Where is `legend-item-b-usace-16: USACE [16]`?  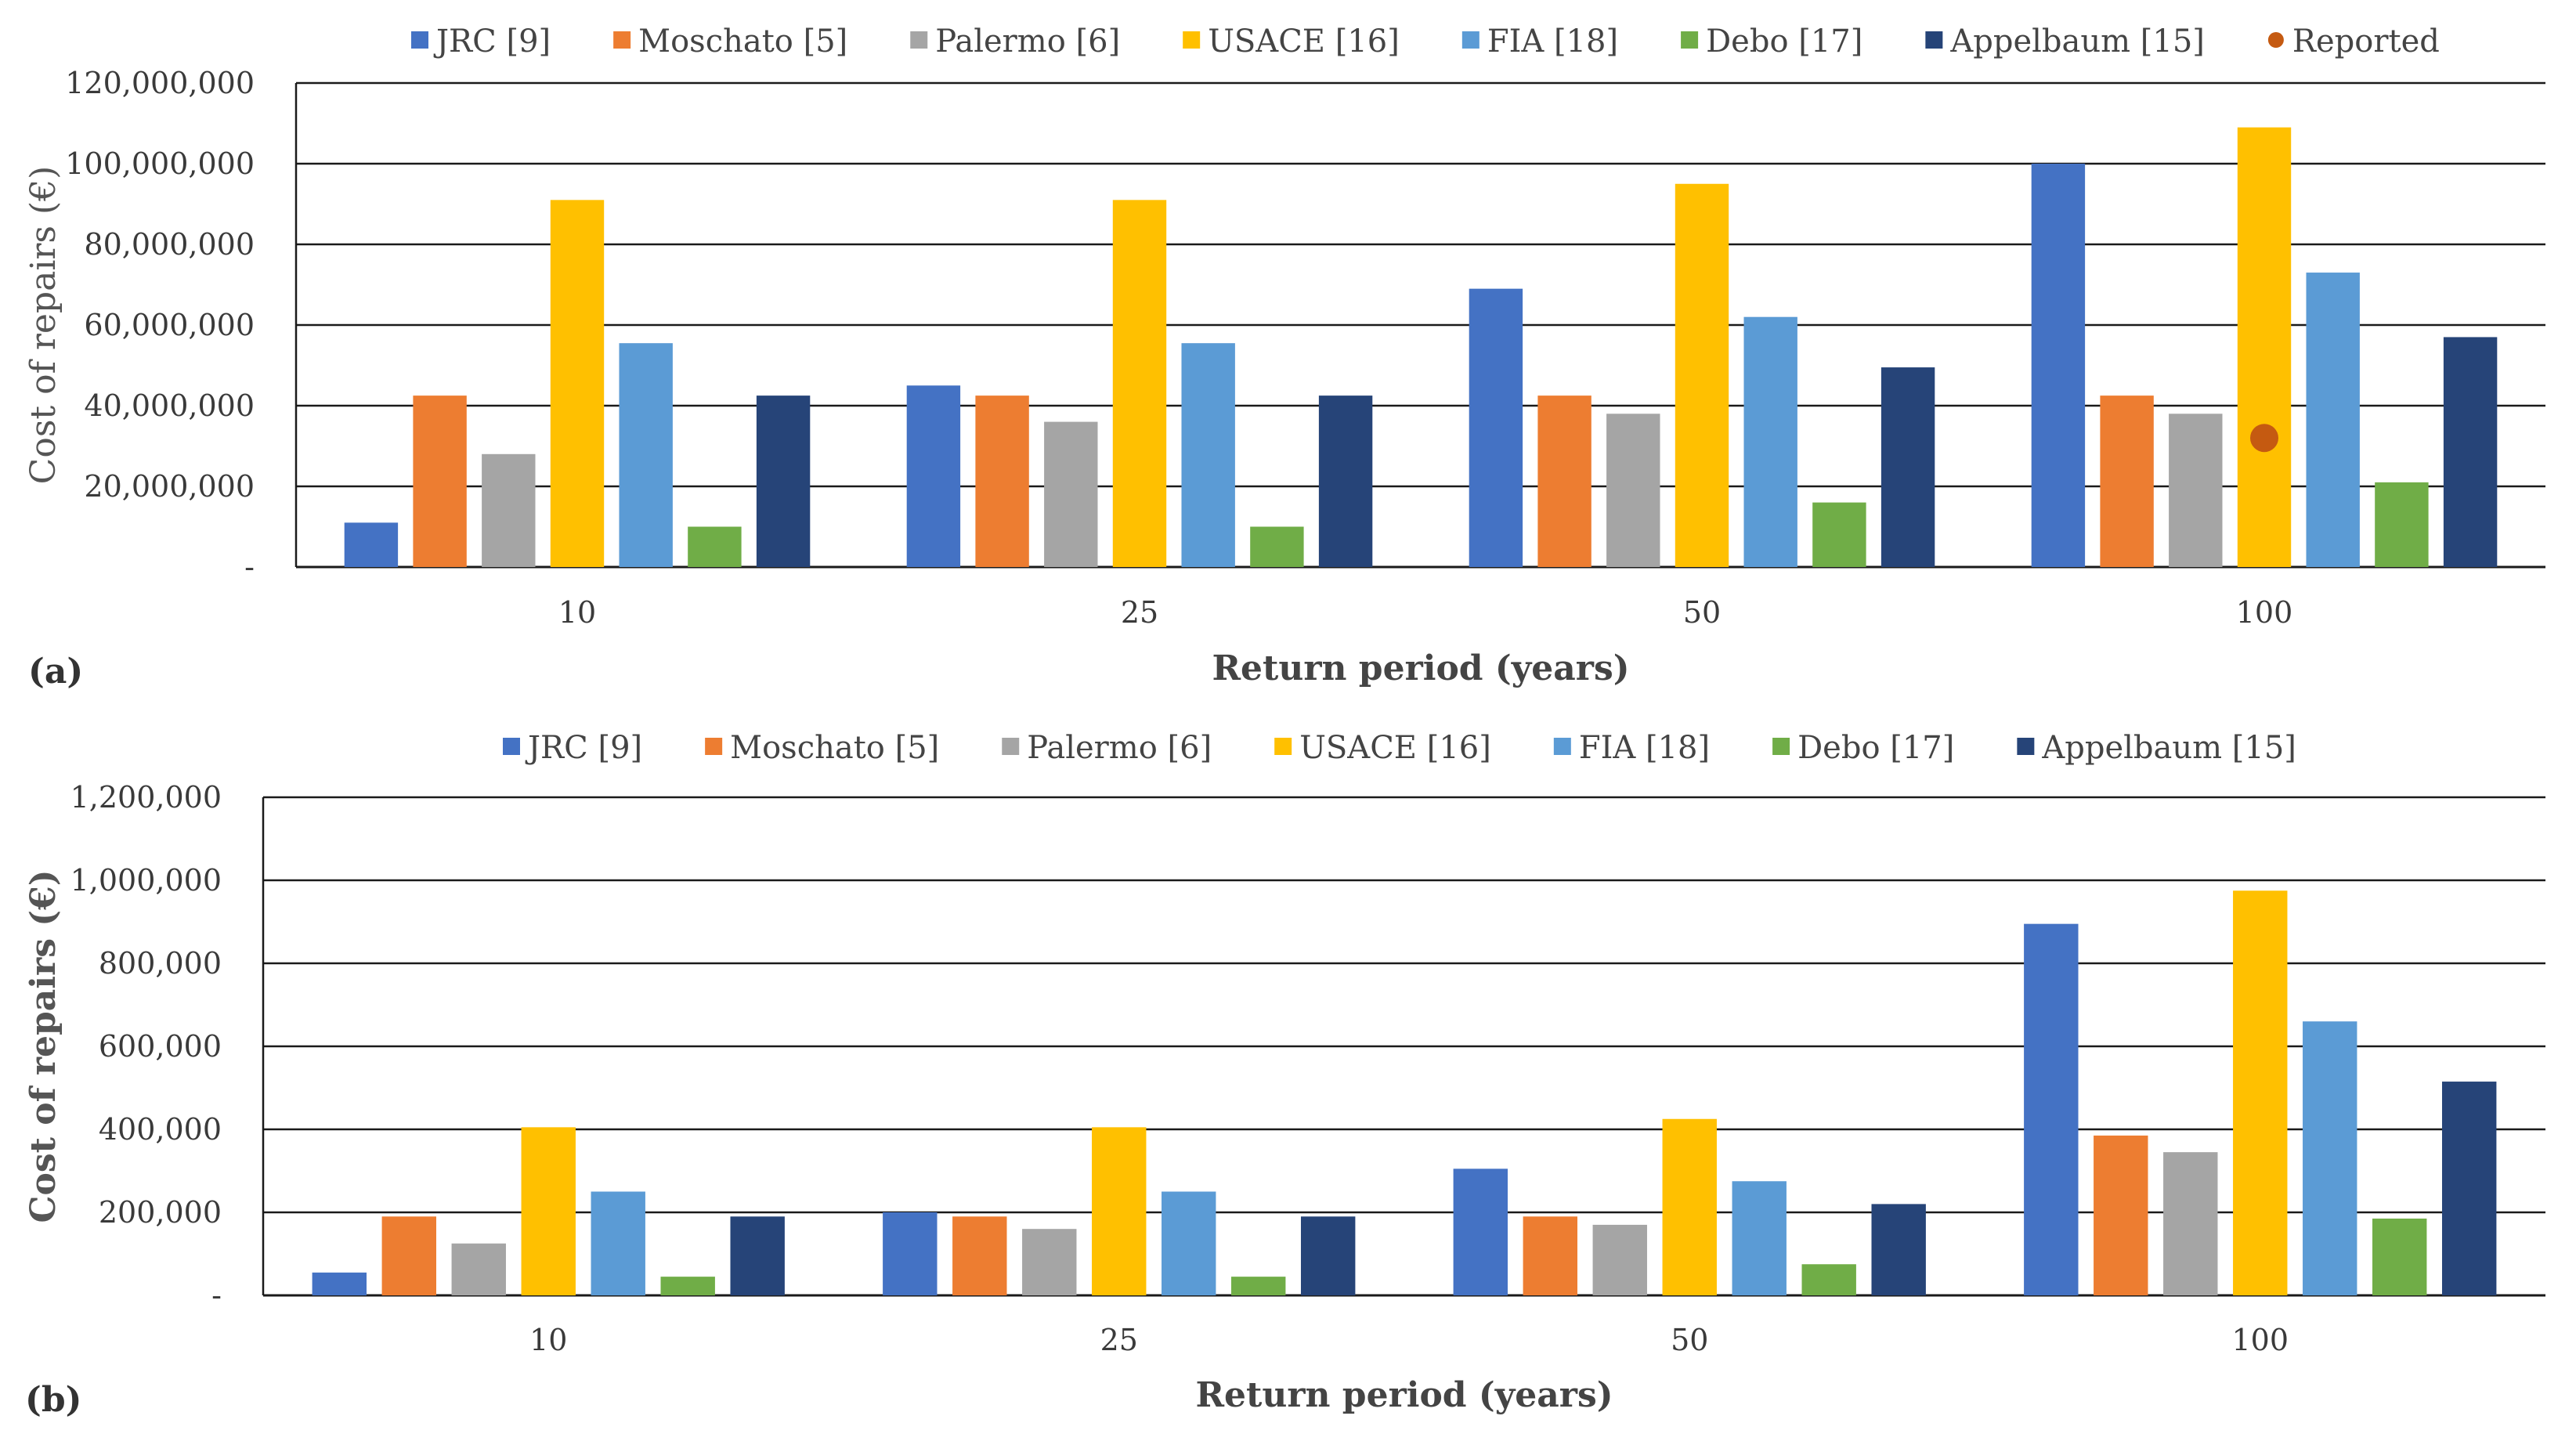
legend-item-b-usace-16: USACE [16] is located at coordinates (1382, 748).